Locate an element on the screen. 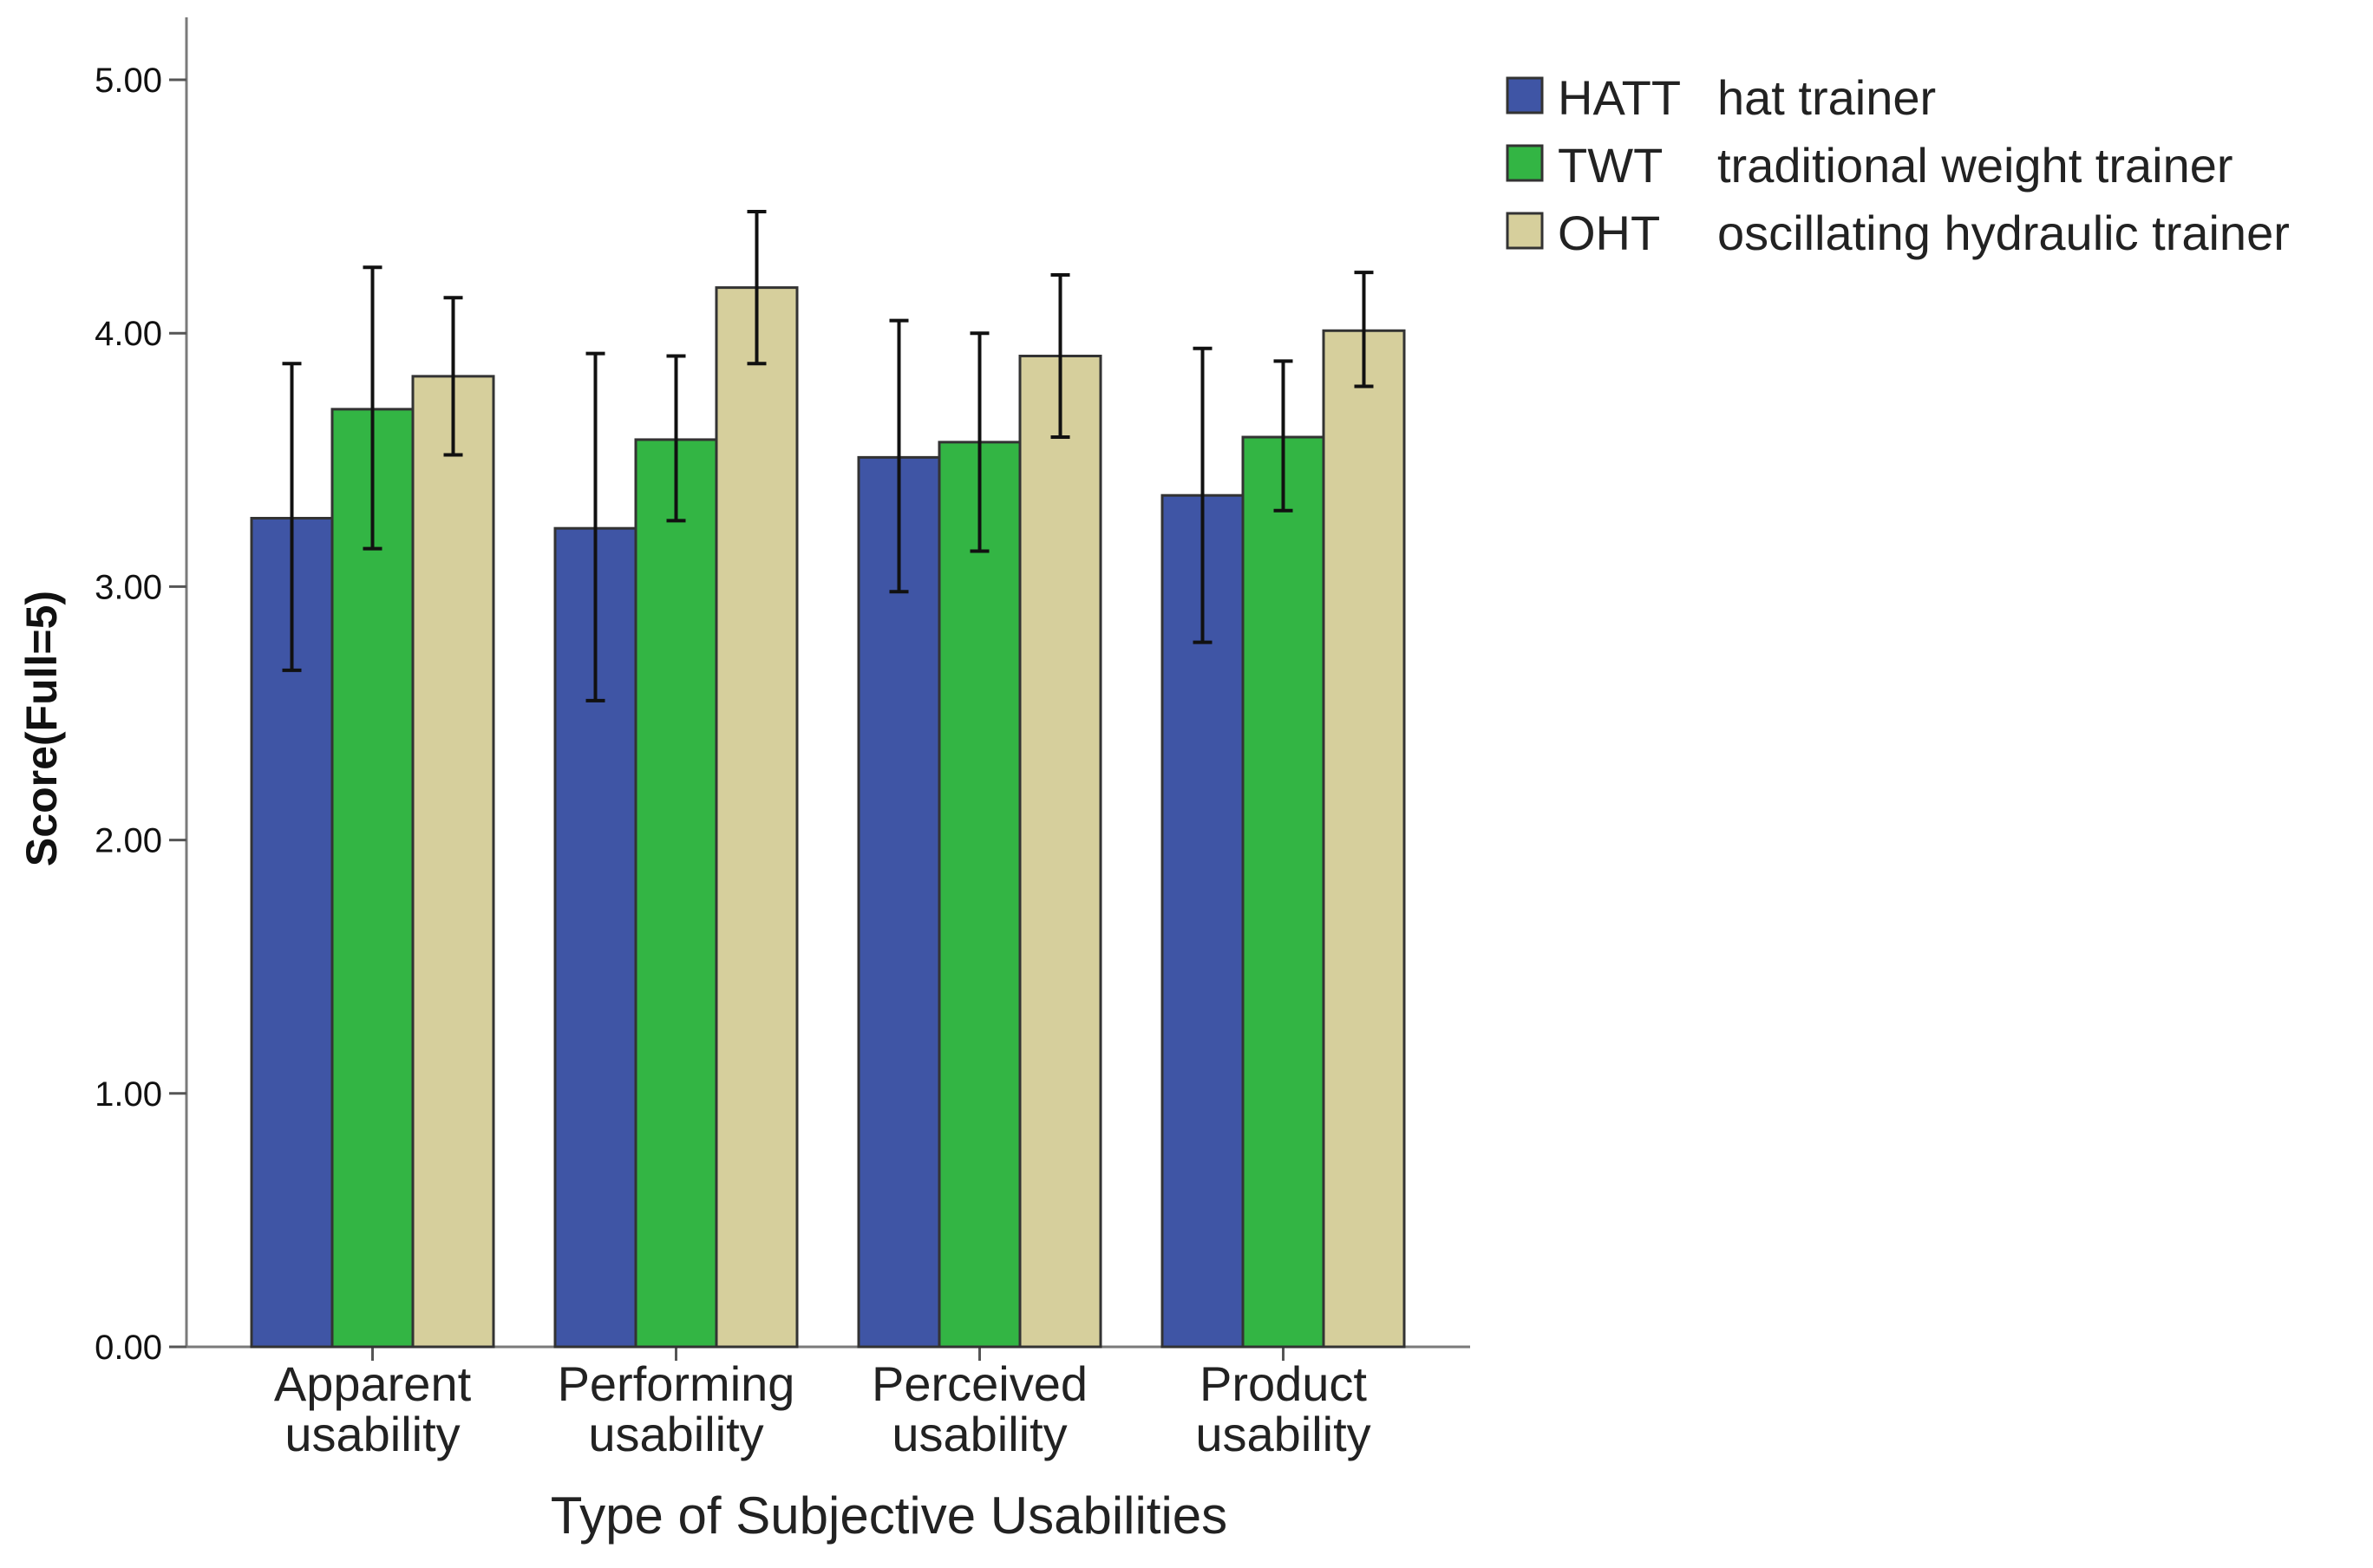  y-tick-label: 3.00 is located at coordinates (129, 587).